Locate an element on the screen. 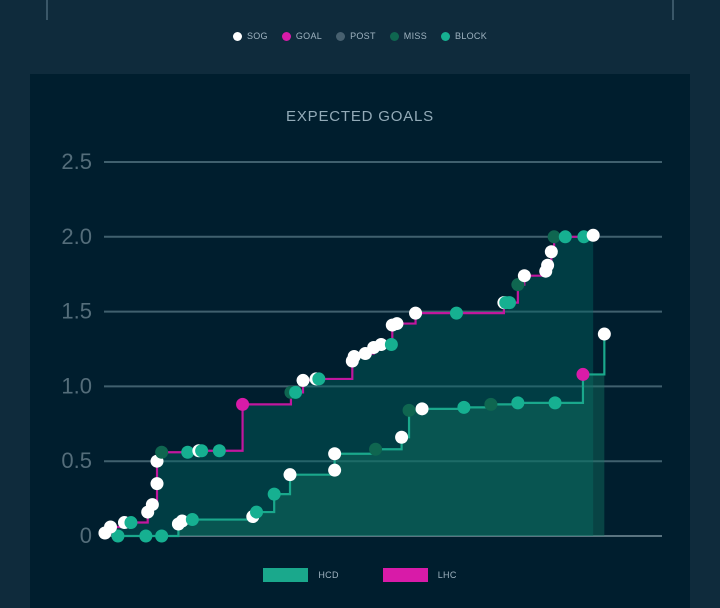  legend-item-goal: GOAL is located at coordinates (302, 36).